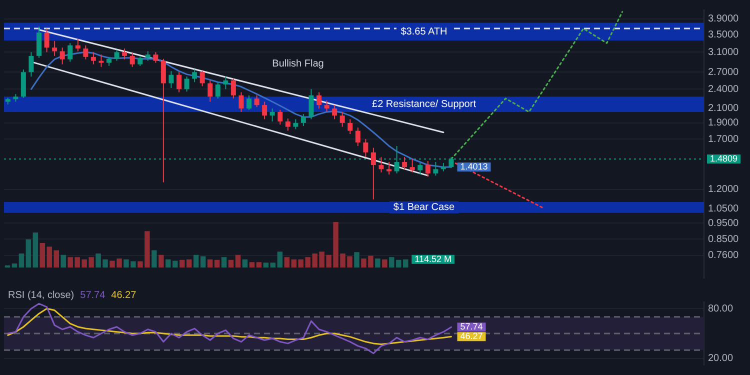  What do you see at coordinates (474, 166) in the screenshot?
I see `data-label: 1.4013` at bounding box center [474, 166].